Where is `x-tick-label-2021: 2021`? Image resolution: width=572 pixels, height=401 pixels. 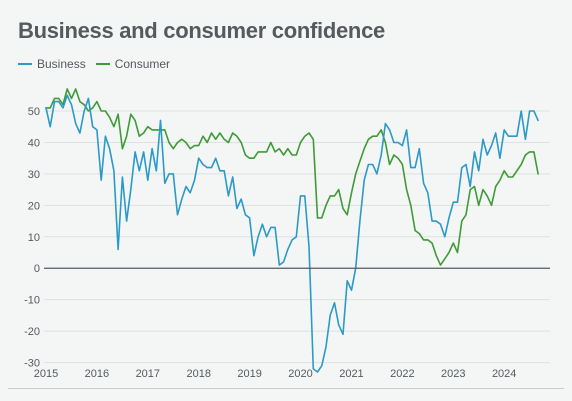
x-tick-label-2021: 2021 is located at coordinates (351, 374).